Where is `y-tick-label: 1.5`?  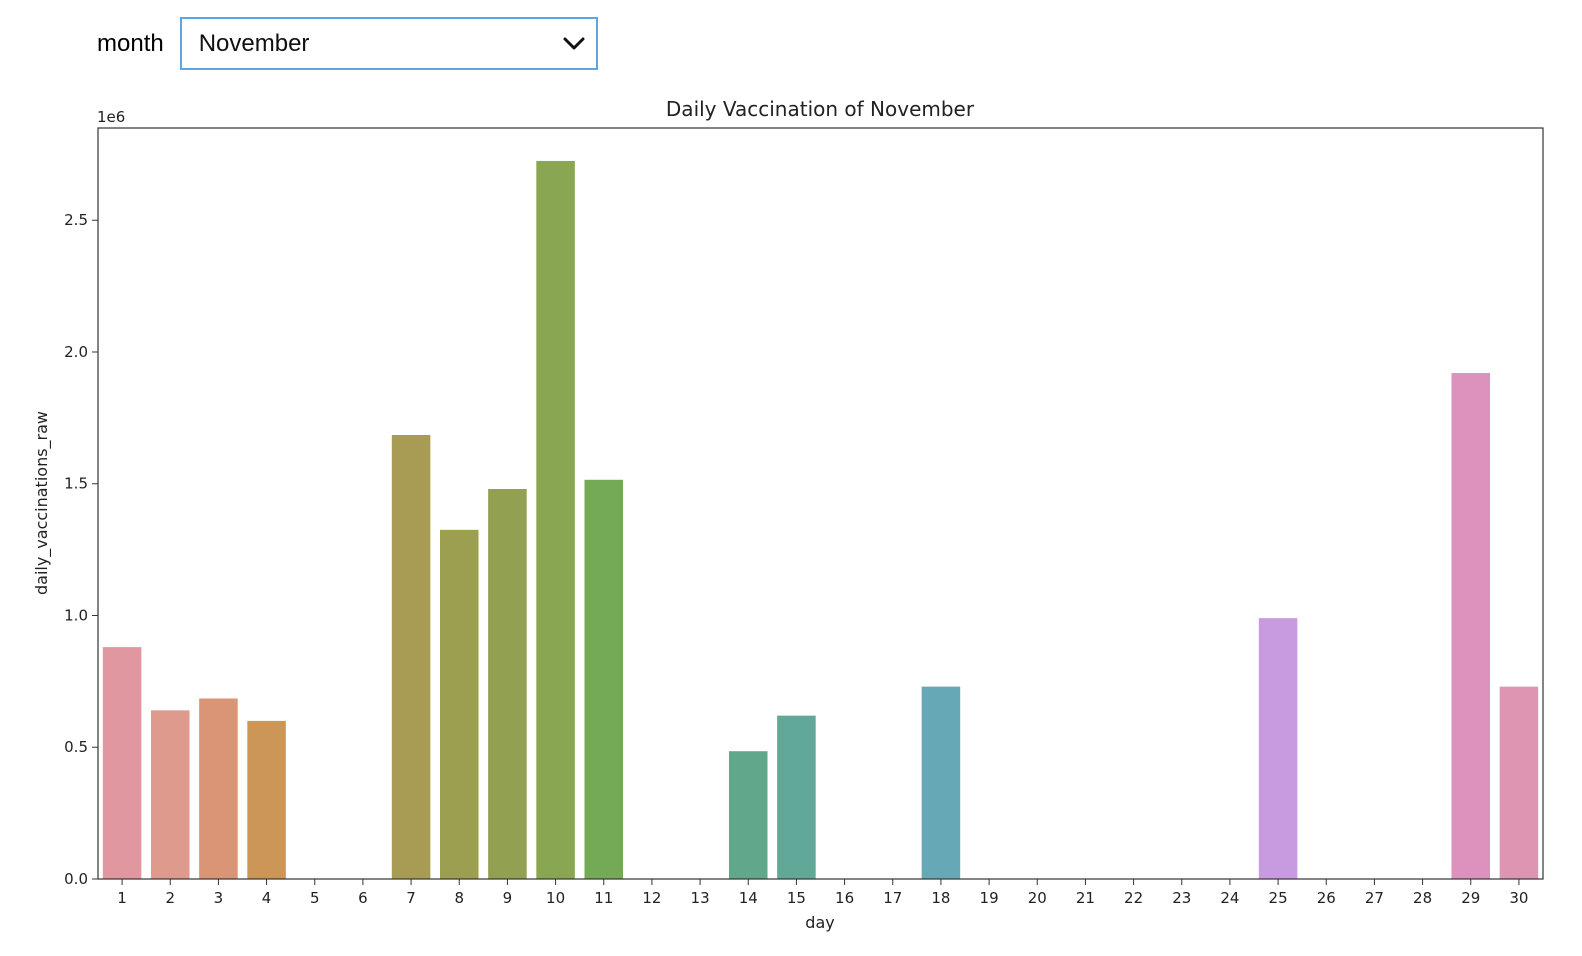 y-tick-label: 1.5 is located at coordinates (76, 484).